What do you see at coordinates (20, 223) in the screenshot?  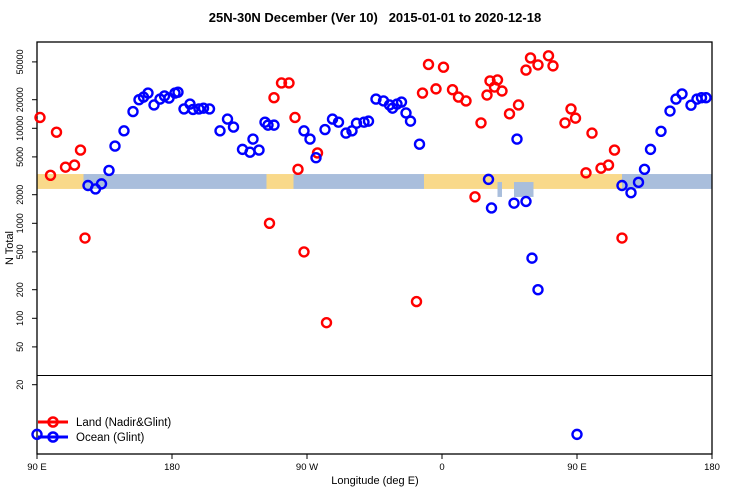 I see `y-tick-label: 1000` at bounding box center [20, 223].